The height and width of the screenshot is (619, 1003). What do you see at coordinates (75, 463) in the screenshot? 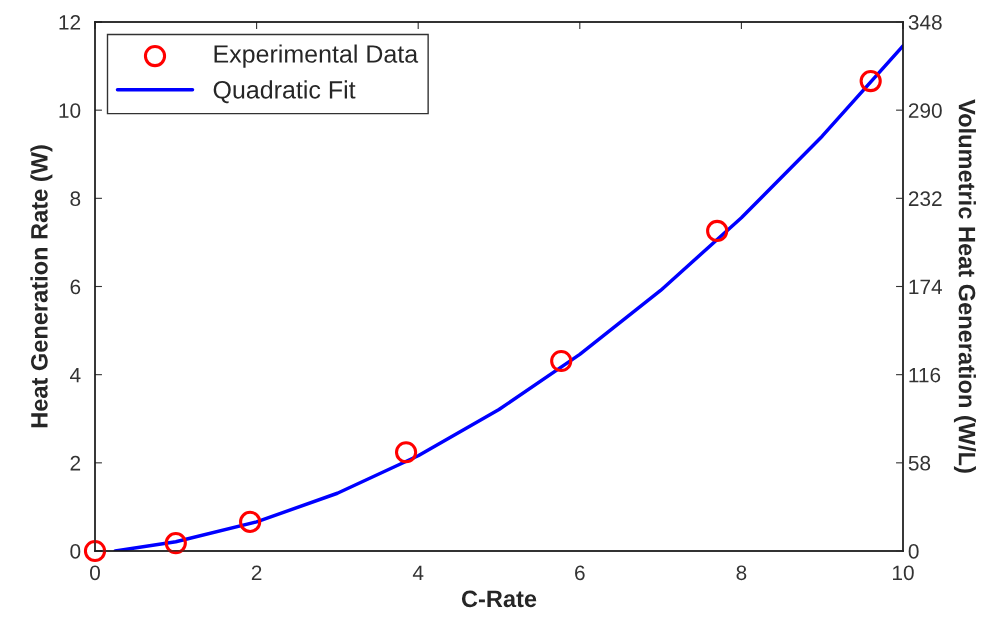
I see `y-tick-label: 2` at bounding box center [75, 463].